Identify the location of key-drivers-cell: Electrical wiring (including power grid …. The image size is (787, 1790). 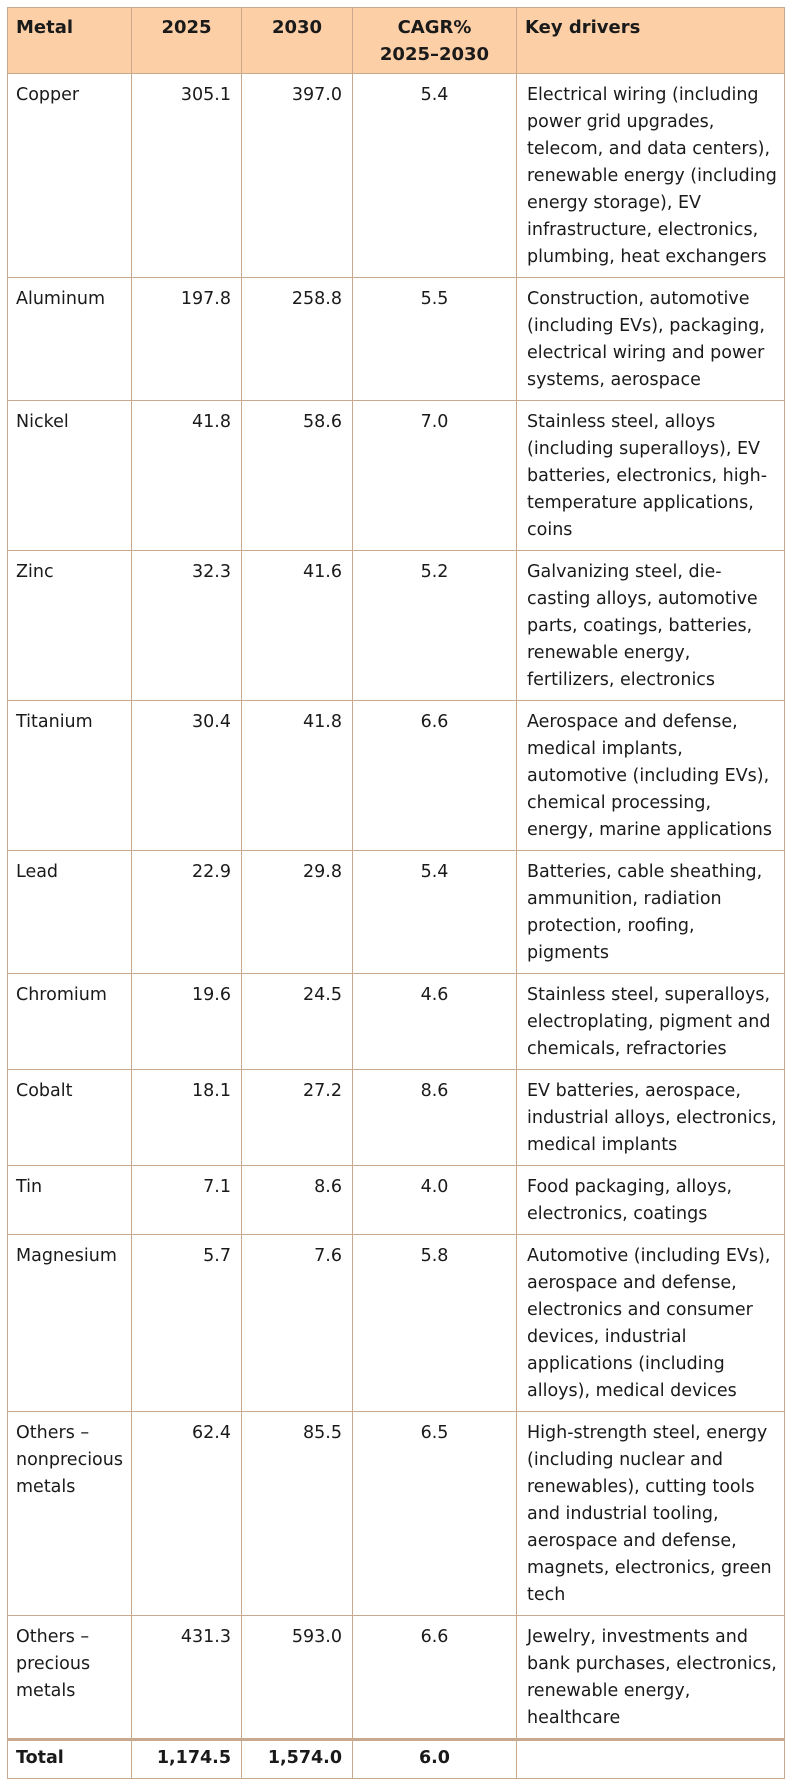
(650, 175).